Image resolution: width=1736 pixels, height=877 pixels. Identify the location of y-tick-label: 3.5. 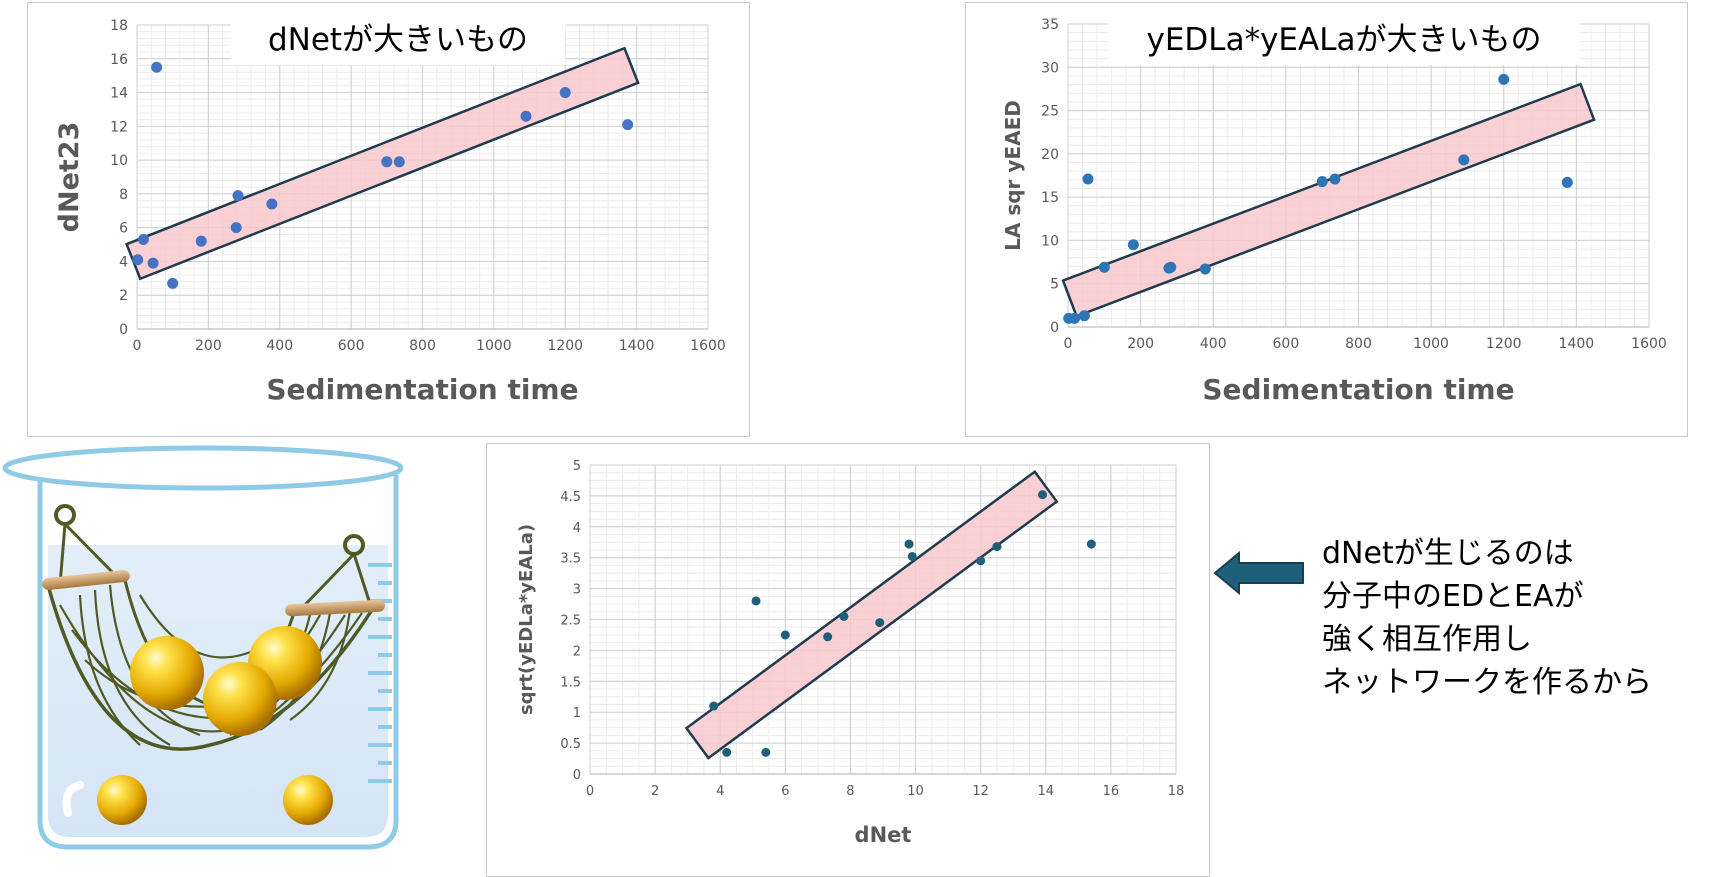
(570, 559).